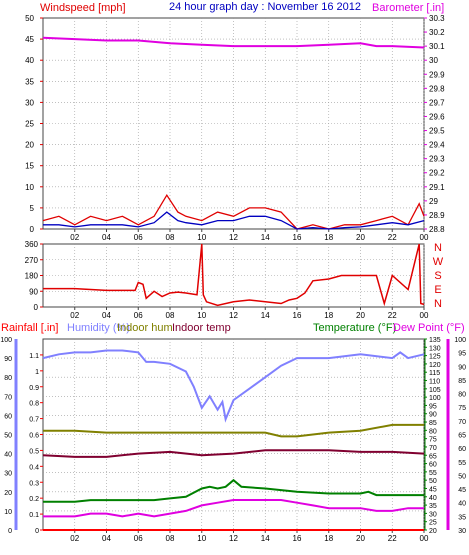 The height and width of the screenshot is (555, 469). I want to click on x-tick-label: 14, so click(265, 538).